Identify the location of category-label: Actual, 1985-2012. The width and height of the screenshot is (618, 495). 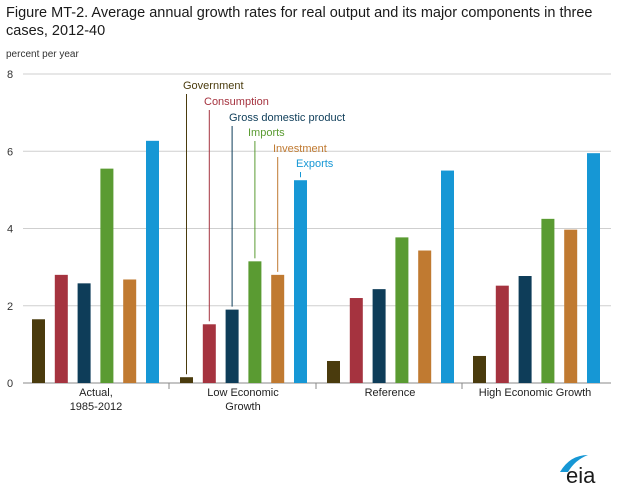
(96, 400).